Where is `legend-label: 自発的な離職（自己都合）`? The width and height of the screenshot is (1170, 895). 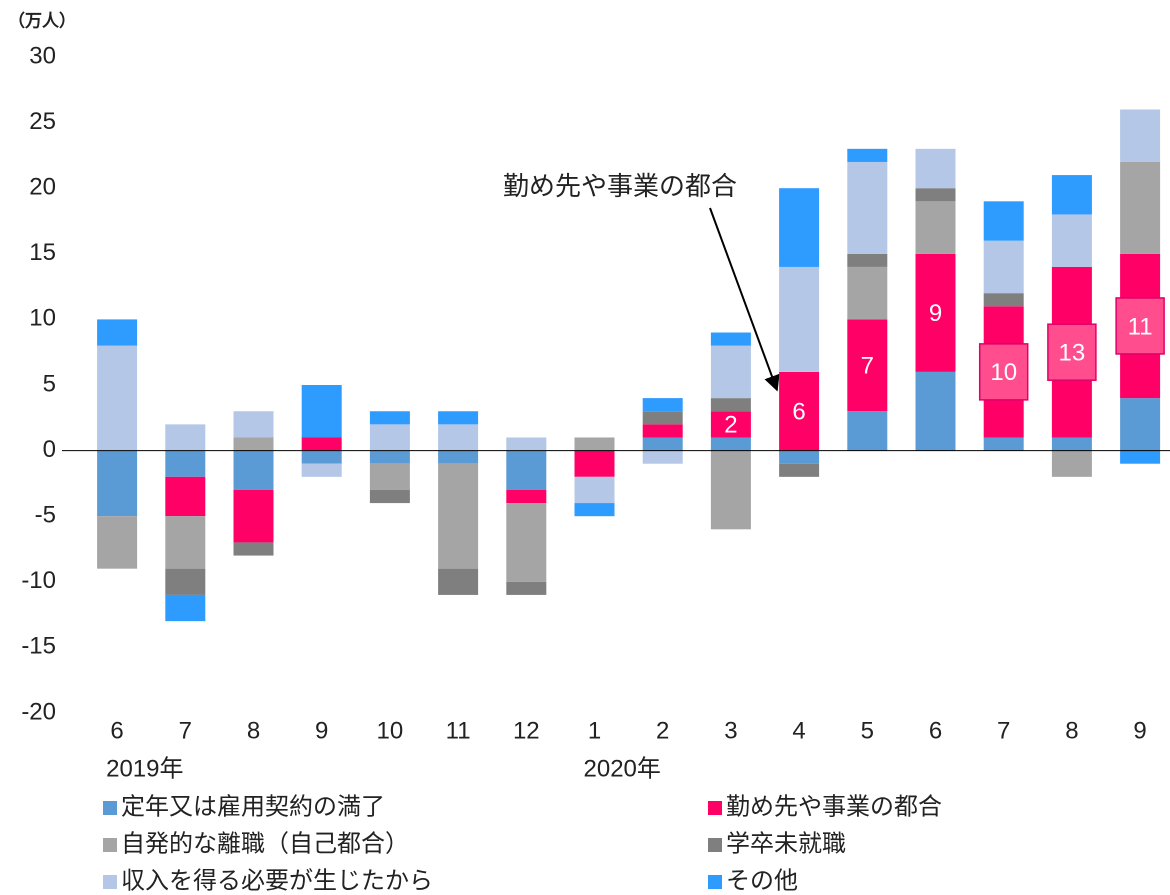
legend-label: 自発的な離職（自己都合） is located at coordinates (265, 843).